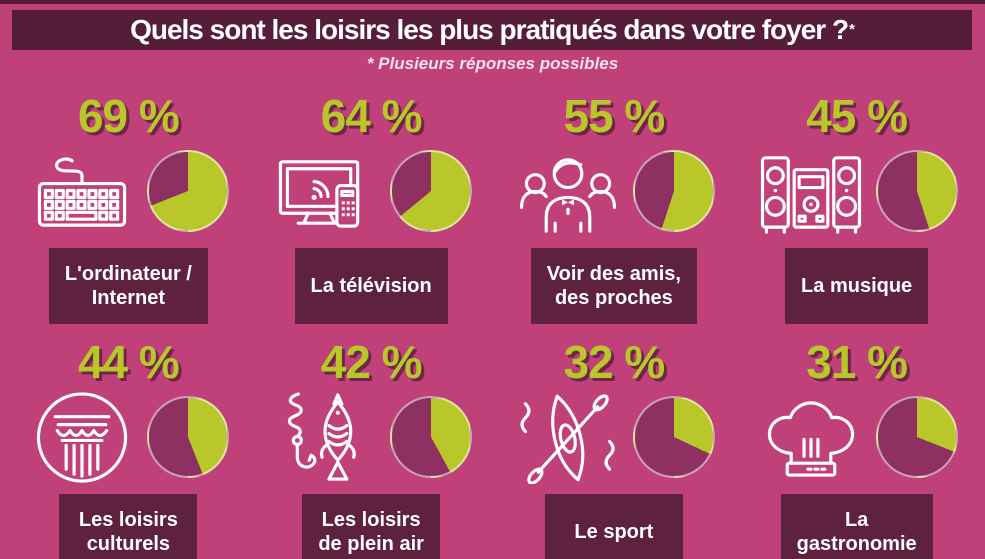  I want to click on label-box: La télévision, so click(371, 286).